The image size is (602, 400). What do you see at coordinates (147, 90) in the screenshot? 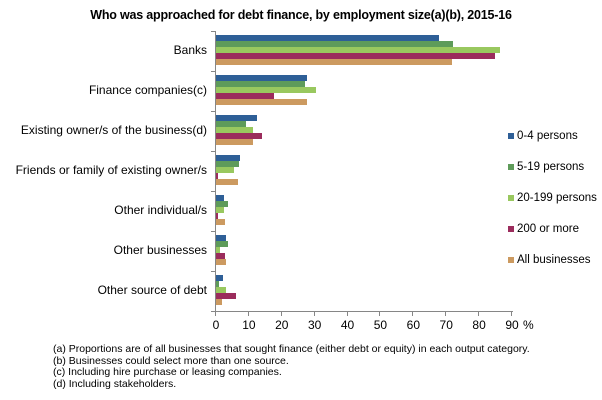
I see `category-label: Finance companies(c)` at bounding box center [147, 90].